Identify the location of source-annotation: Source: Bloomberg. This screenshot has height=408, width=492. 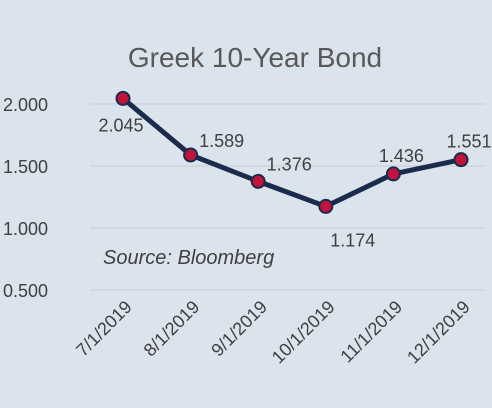
(188, 258).